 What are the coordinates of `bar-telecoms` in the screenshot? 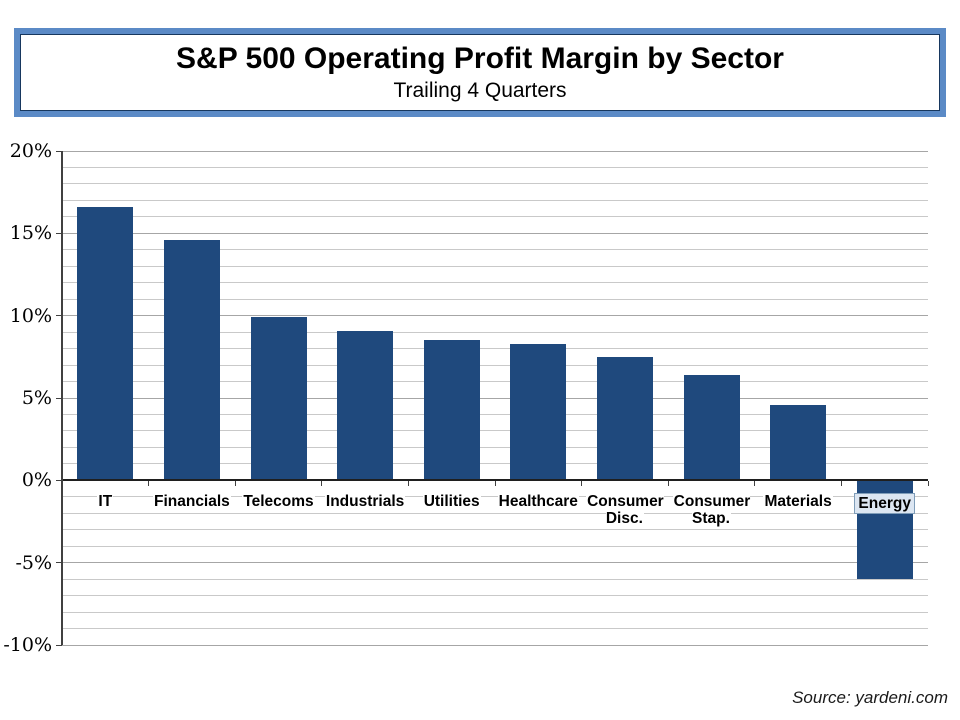 It's located at (278, 399).